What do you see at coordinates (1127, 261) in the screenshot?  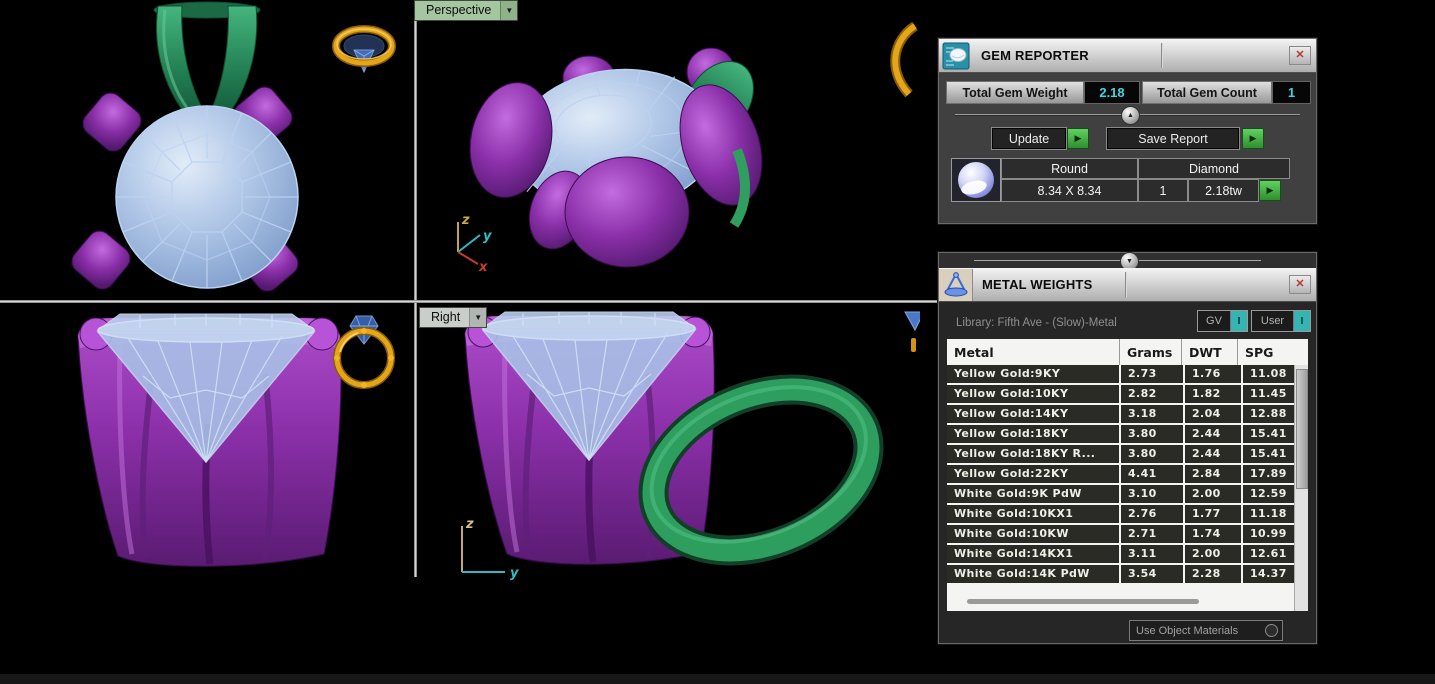 I see `panel-collapse-strip: ▼` at bounding box center [1127, 261].